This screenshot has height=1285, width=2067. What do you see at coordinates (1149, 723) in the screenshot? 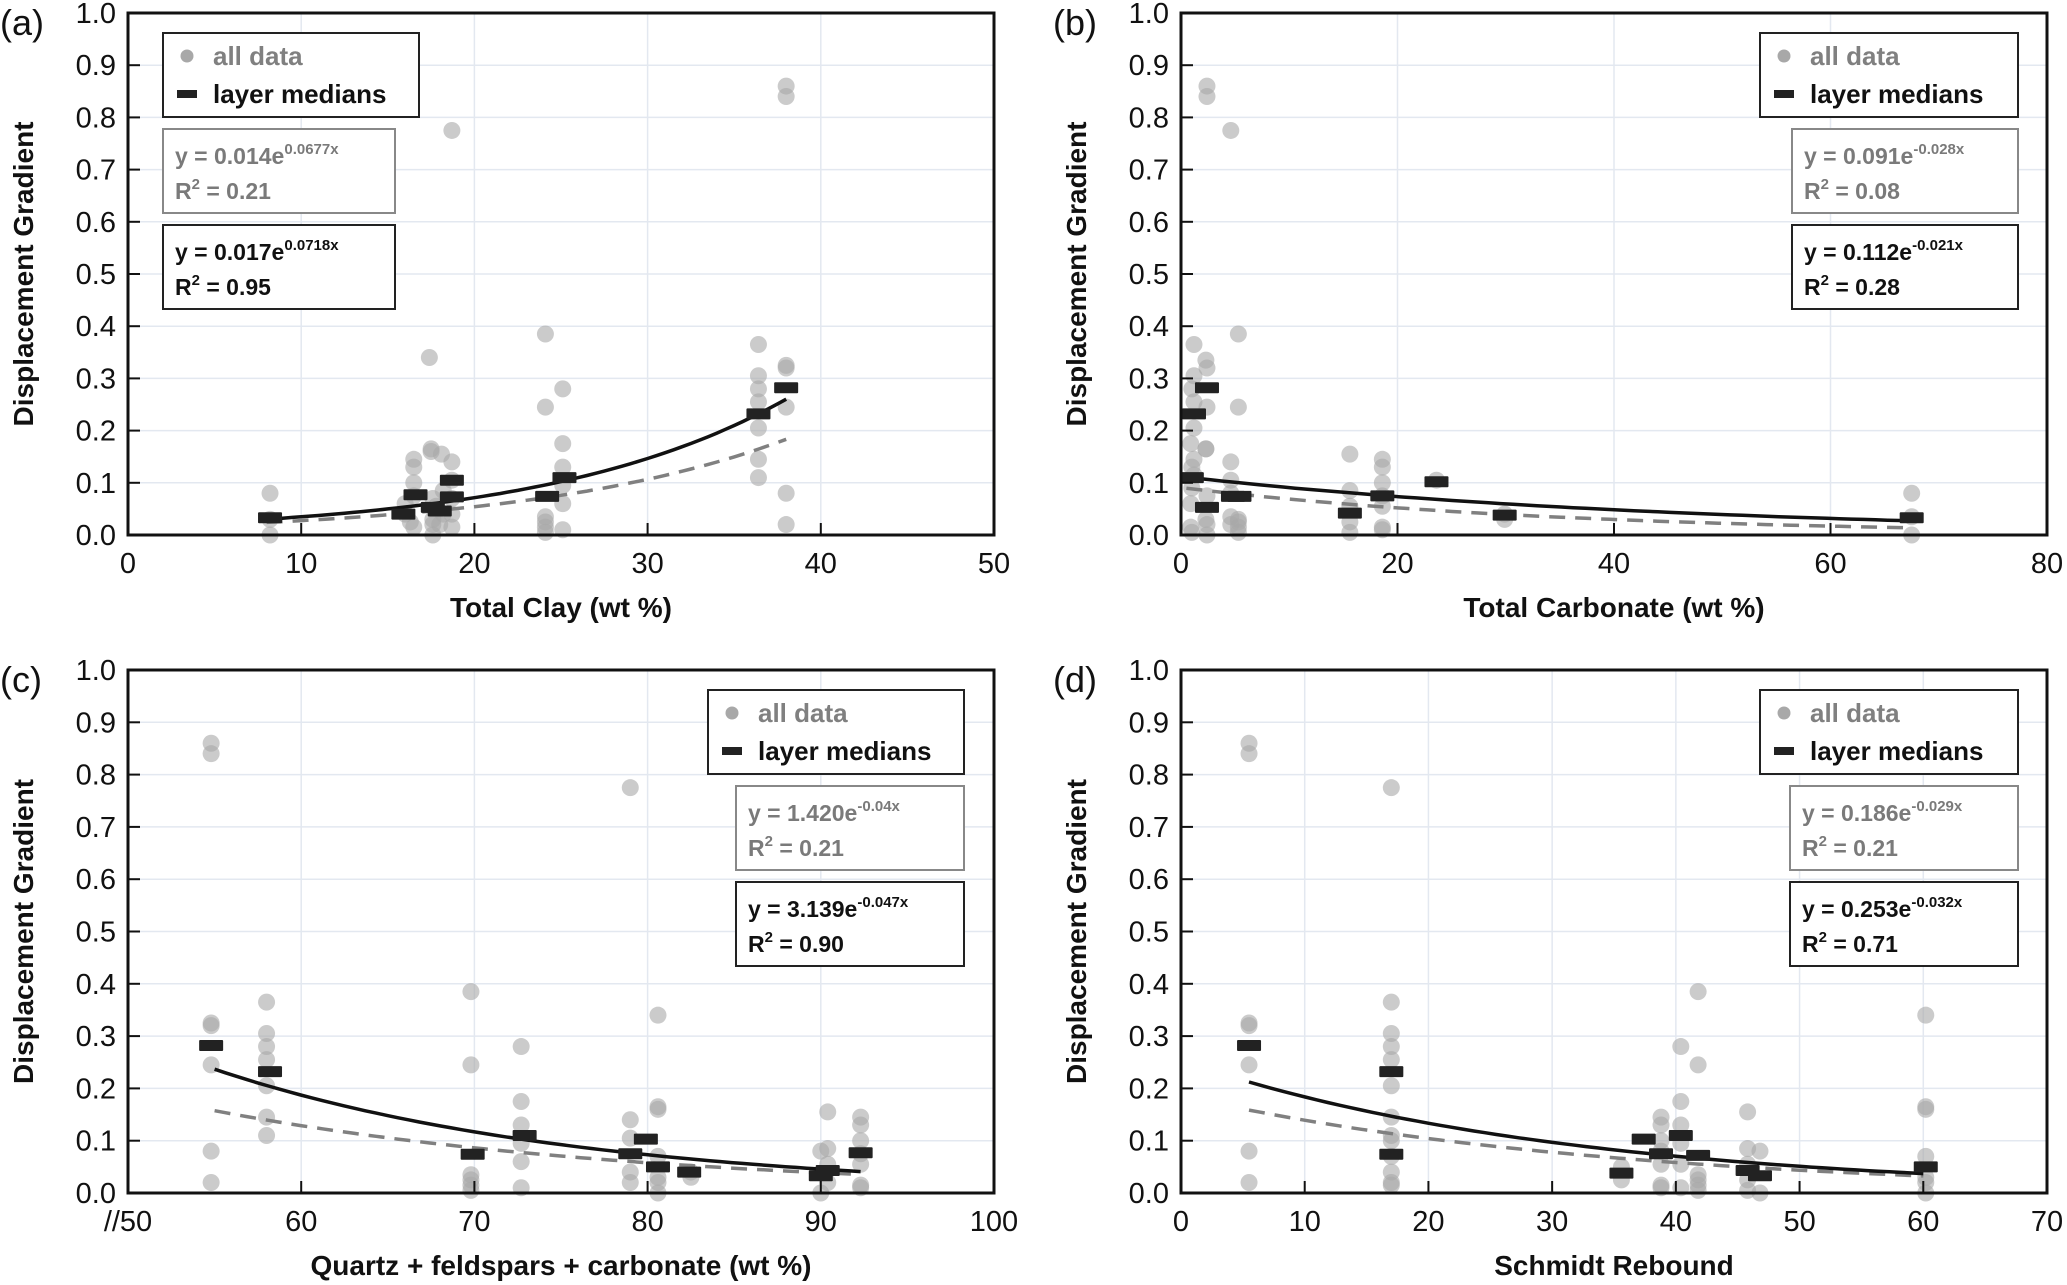
I see `y-tick-label: 0.9` at bounding box center [1149, 723].